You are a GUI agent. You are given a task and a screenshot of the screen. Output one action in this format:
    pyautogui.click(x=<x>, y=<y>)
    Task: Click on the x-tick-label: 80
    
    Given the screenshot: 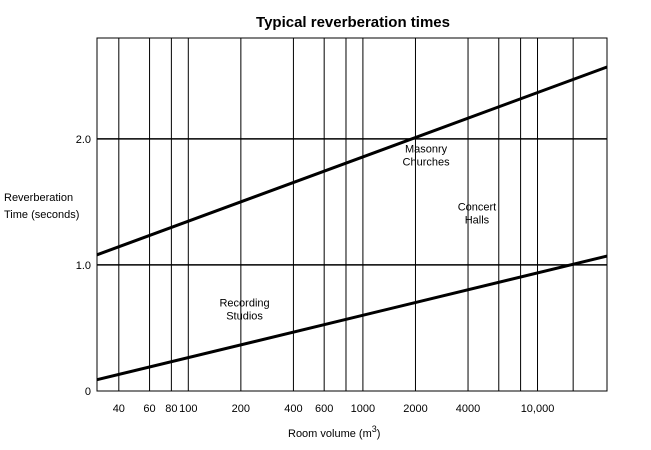 What is the action you would take?
    pyautogui.click(x=171, y=409)
    